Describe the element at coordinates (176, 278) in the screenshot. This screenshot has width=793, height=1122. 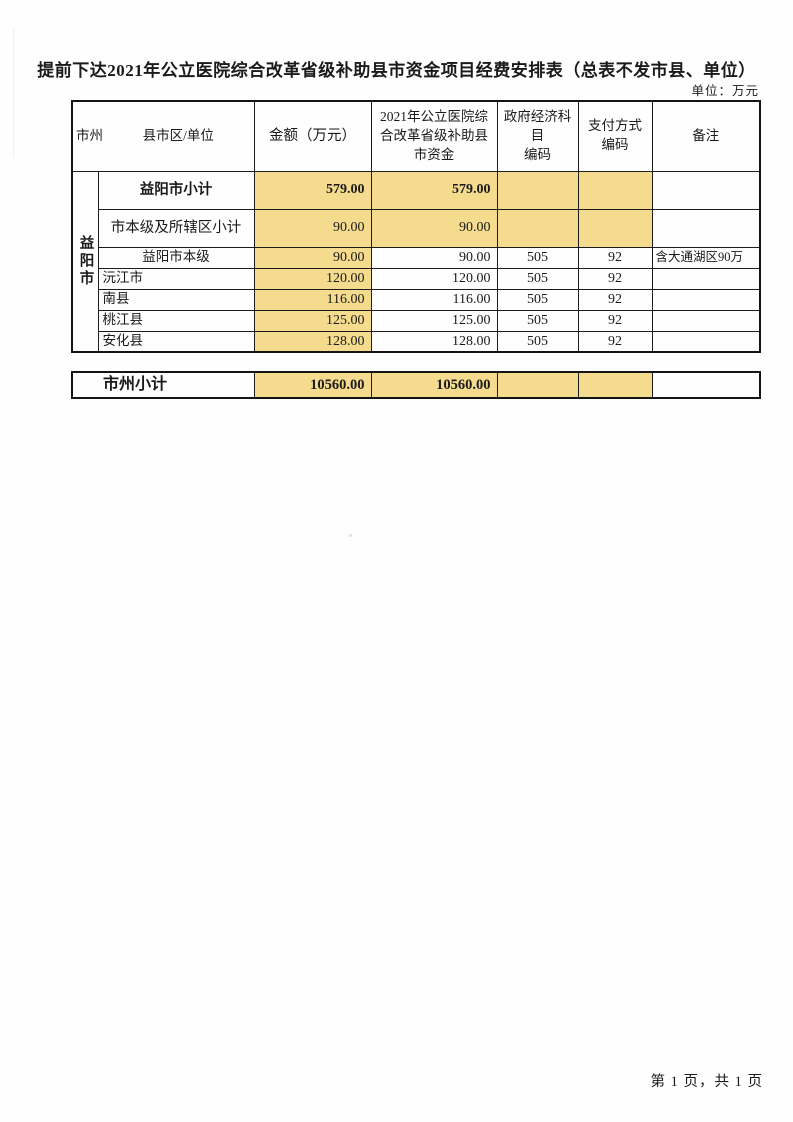
I see `row-name: 沅江市` at that location.